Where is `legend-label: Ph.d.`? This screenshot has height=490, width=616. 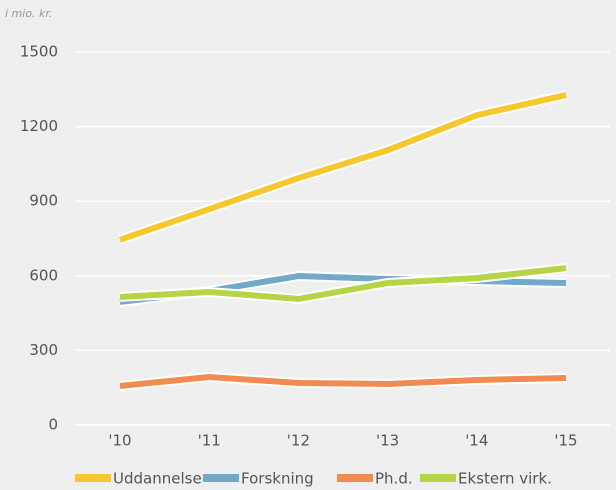
legend-label: Ph.d. is located at coordinates (394, 479).